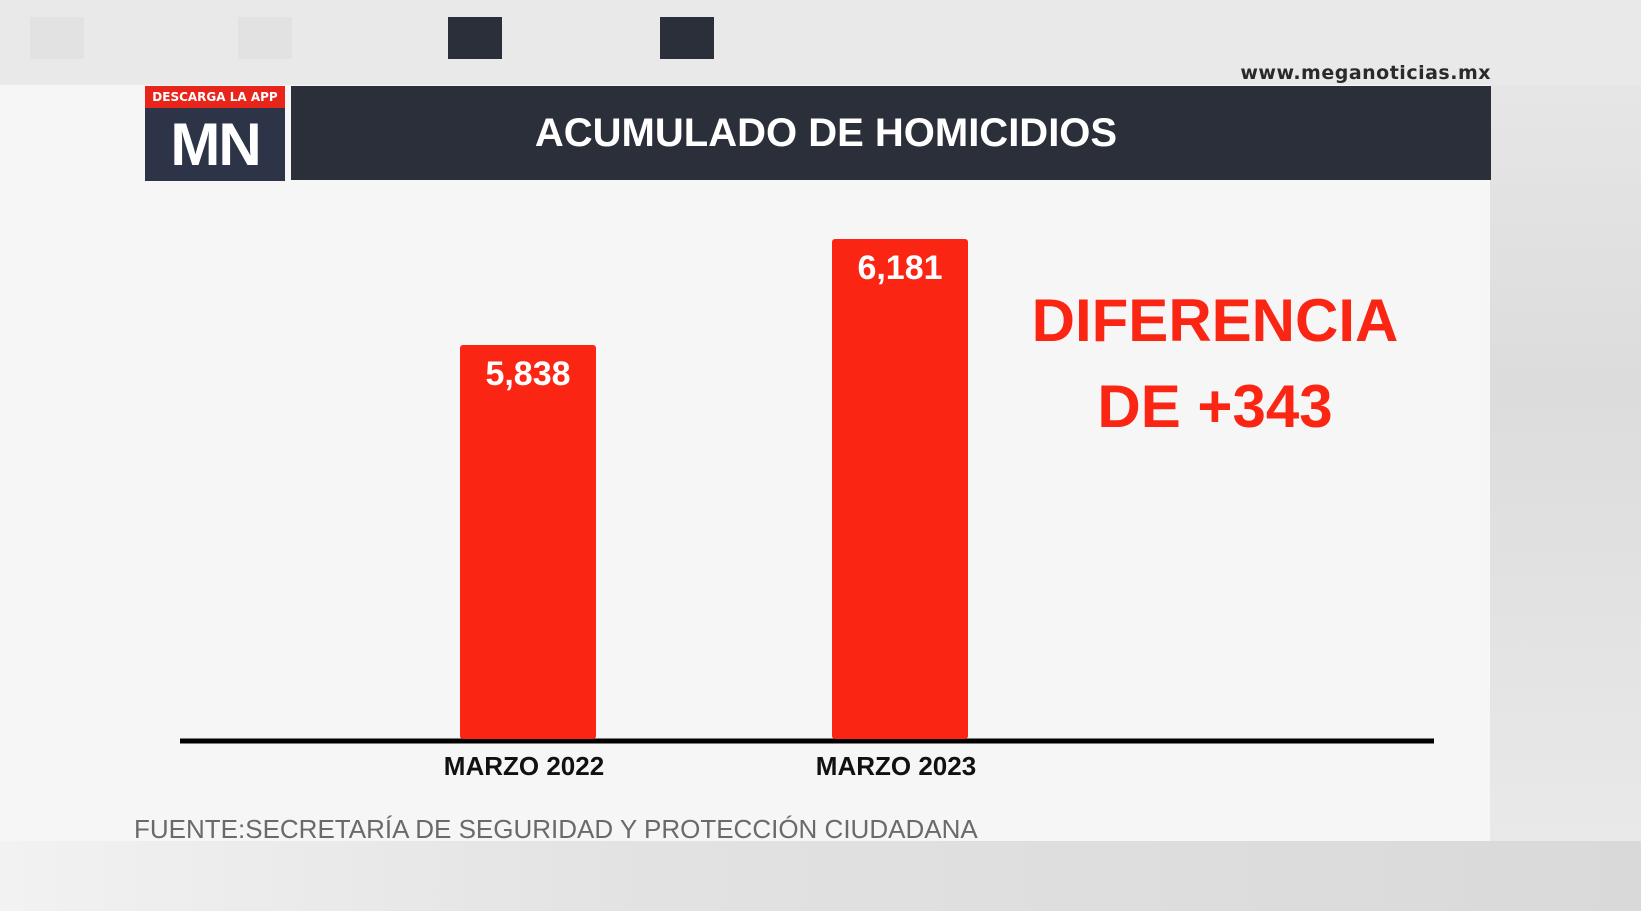 Image resolution: width=1641 pixels, height=911 pixels. What do you see at coordinates (1215, 406) in the screenshot?
I see `annotation-line-2: DE +343` at bounding box center [1215, 406].